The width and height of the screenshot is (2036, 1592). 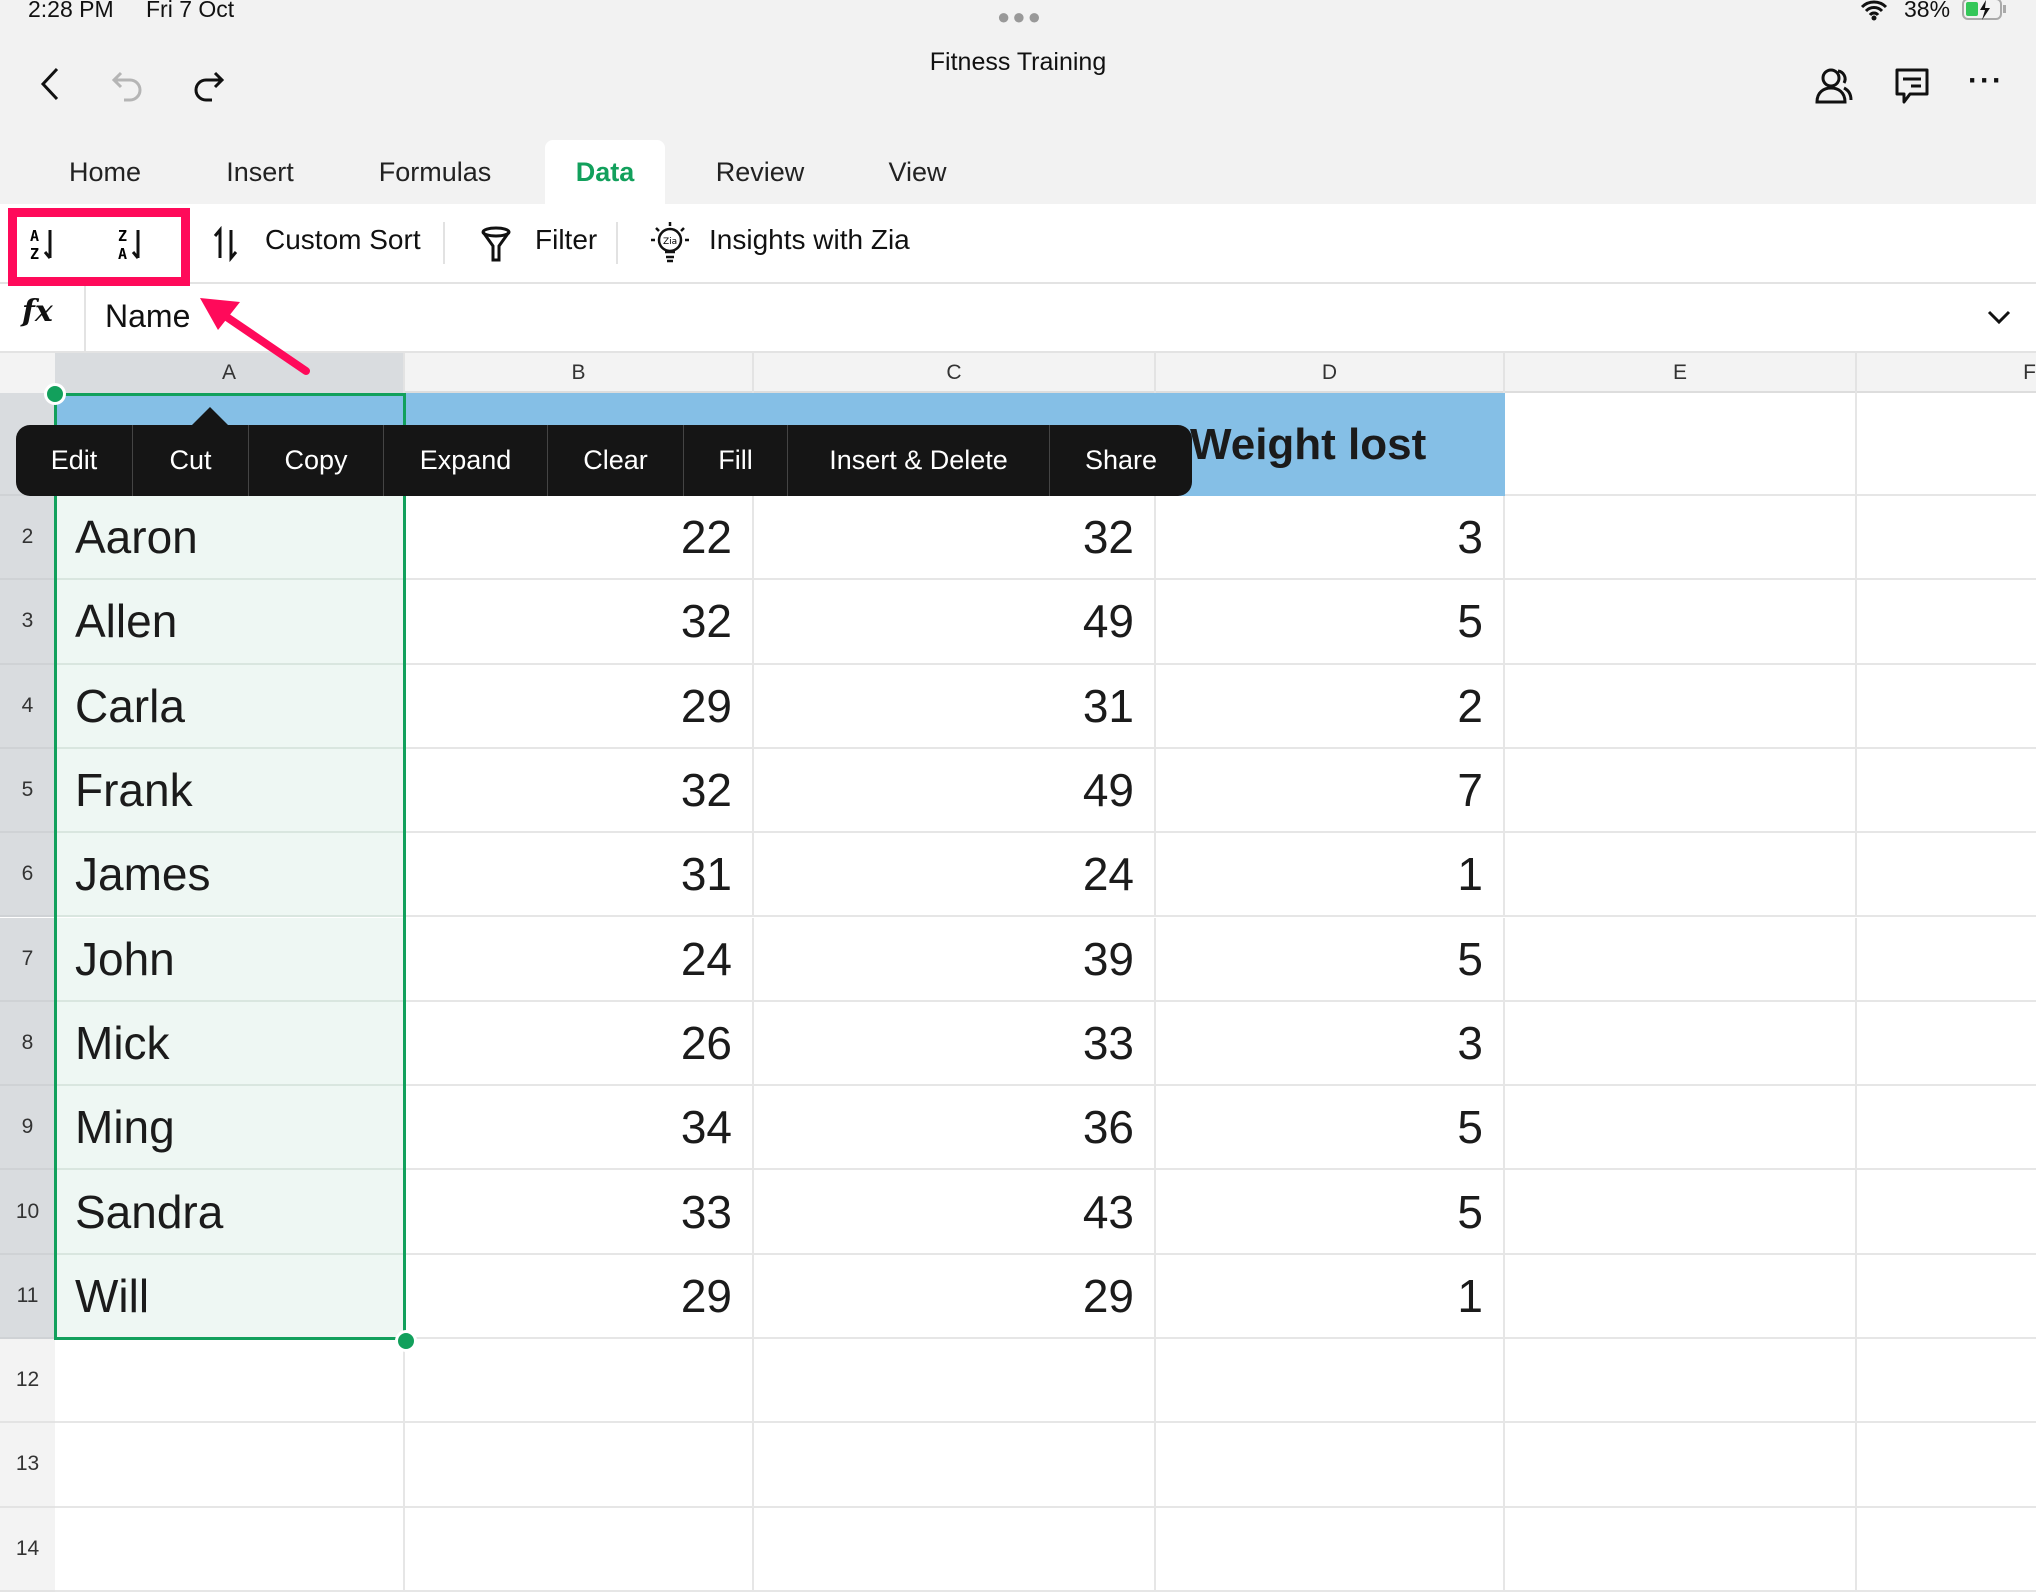 I want to click on menu-item-clear: Clear, so click(x=616, y=460).